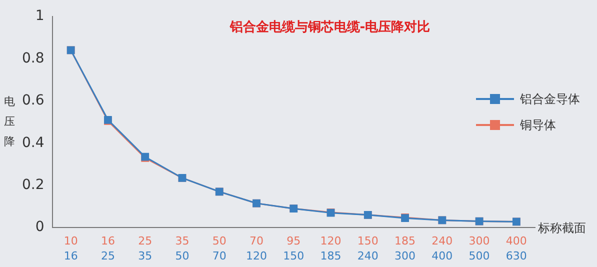 The width and height of the screenshot is (597, 267). I want to click on legend-label: 铜导体, so click(538, 125).